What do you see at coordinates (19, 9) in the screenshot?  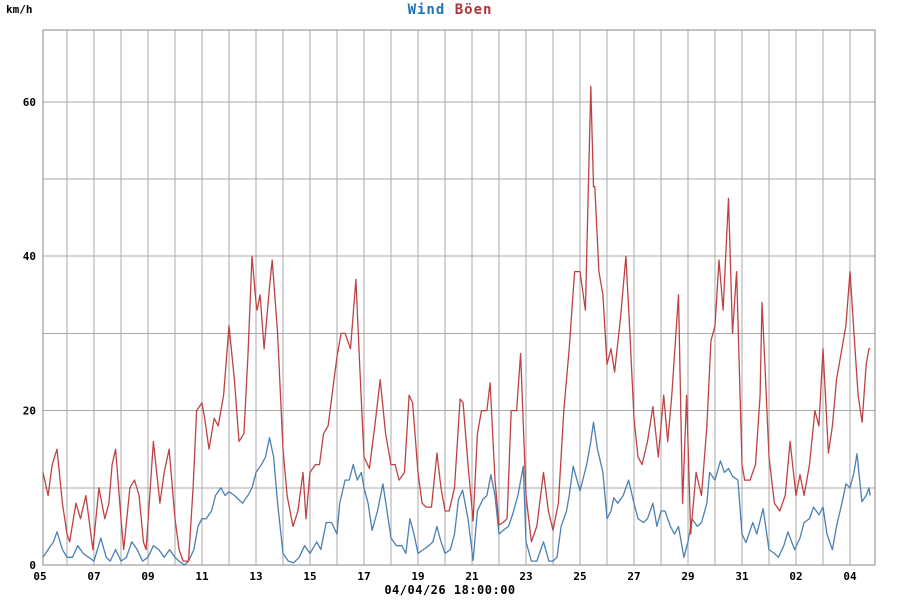 I see `y-axis-unit-label: km/h` at bounding box center [19, 9].